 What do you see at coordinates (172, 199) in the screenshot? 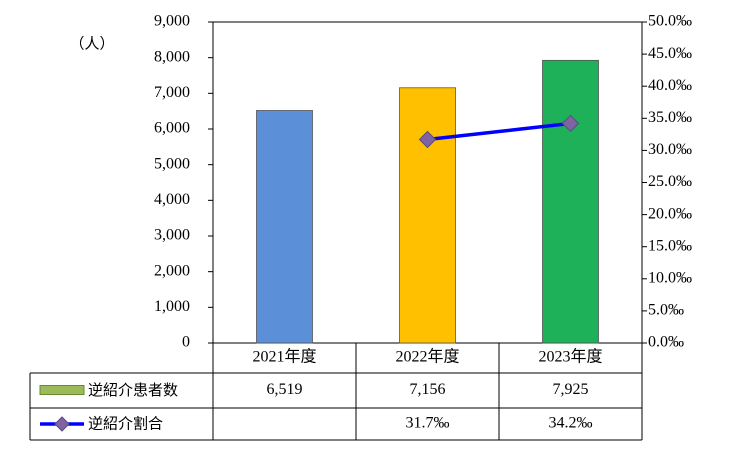
I see `y-tick-label: 4,000` at bounding box center [172, 199].